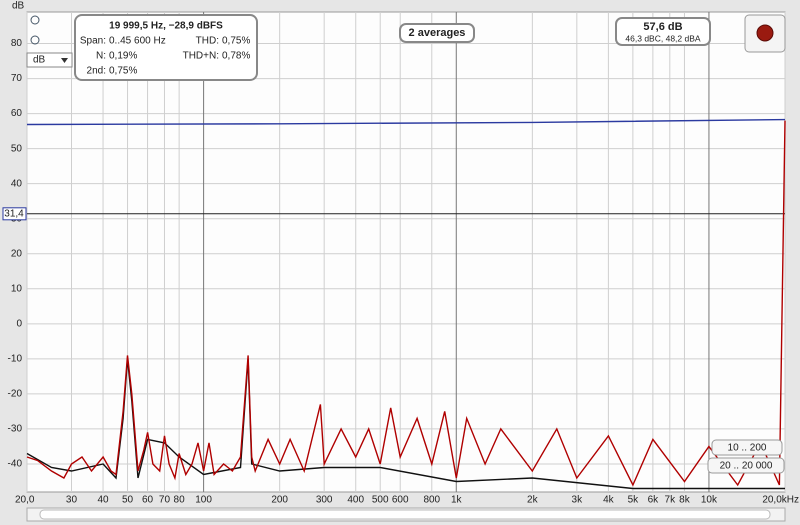 The width and height of the screenshot is (800, 525). I want to click on averages-box, so click(437, 33).